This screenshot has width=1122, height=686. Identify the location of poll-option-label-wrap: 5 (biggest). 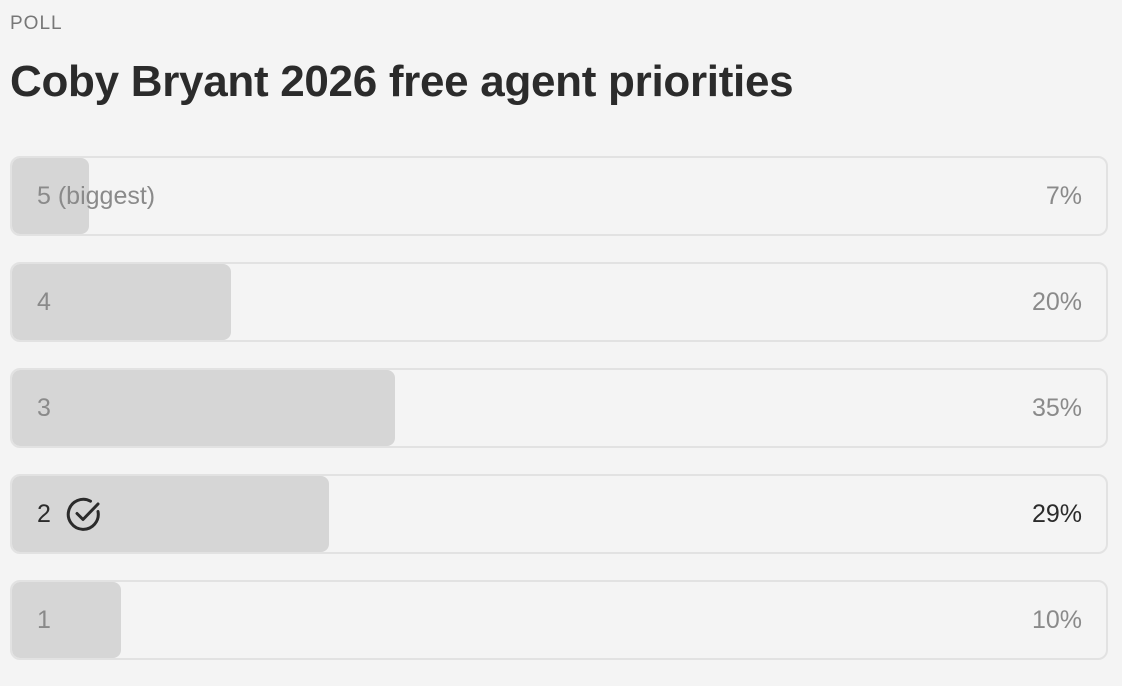
(96, 196).